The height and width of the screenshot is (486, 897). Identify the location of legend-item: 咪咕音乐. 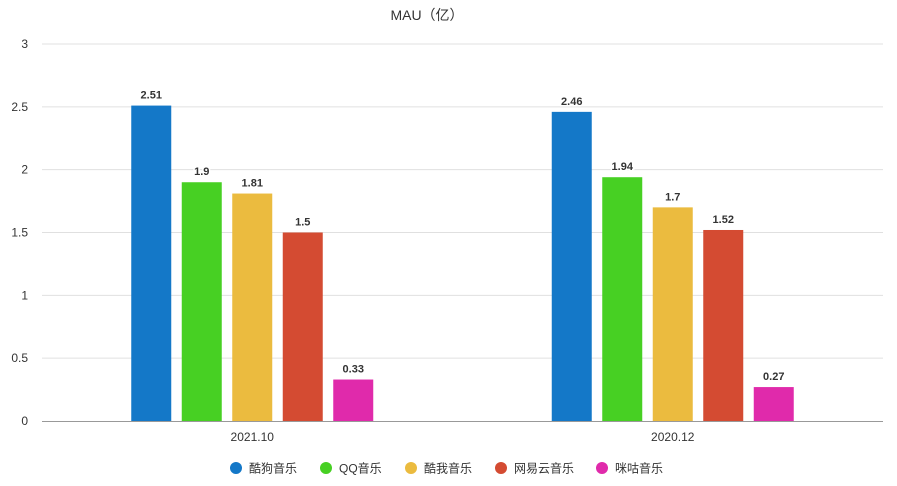
(629, 468).